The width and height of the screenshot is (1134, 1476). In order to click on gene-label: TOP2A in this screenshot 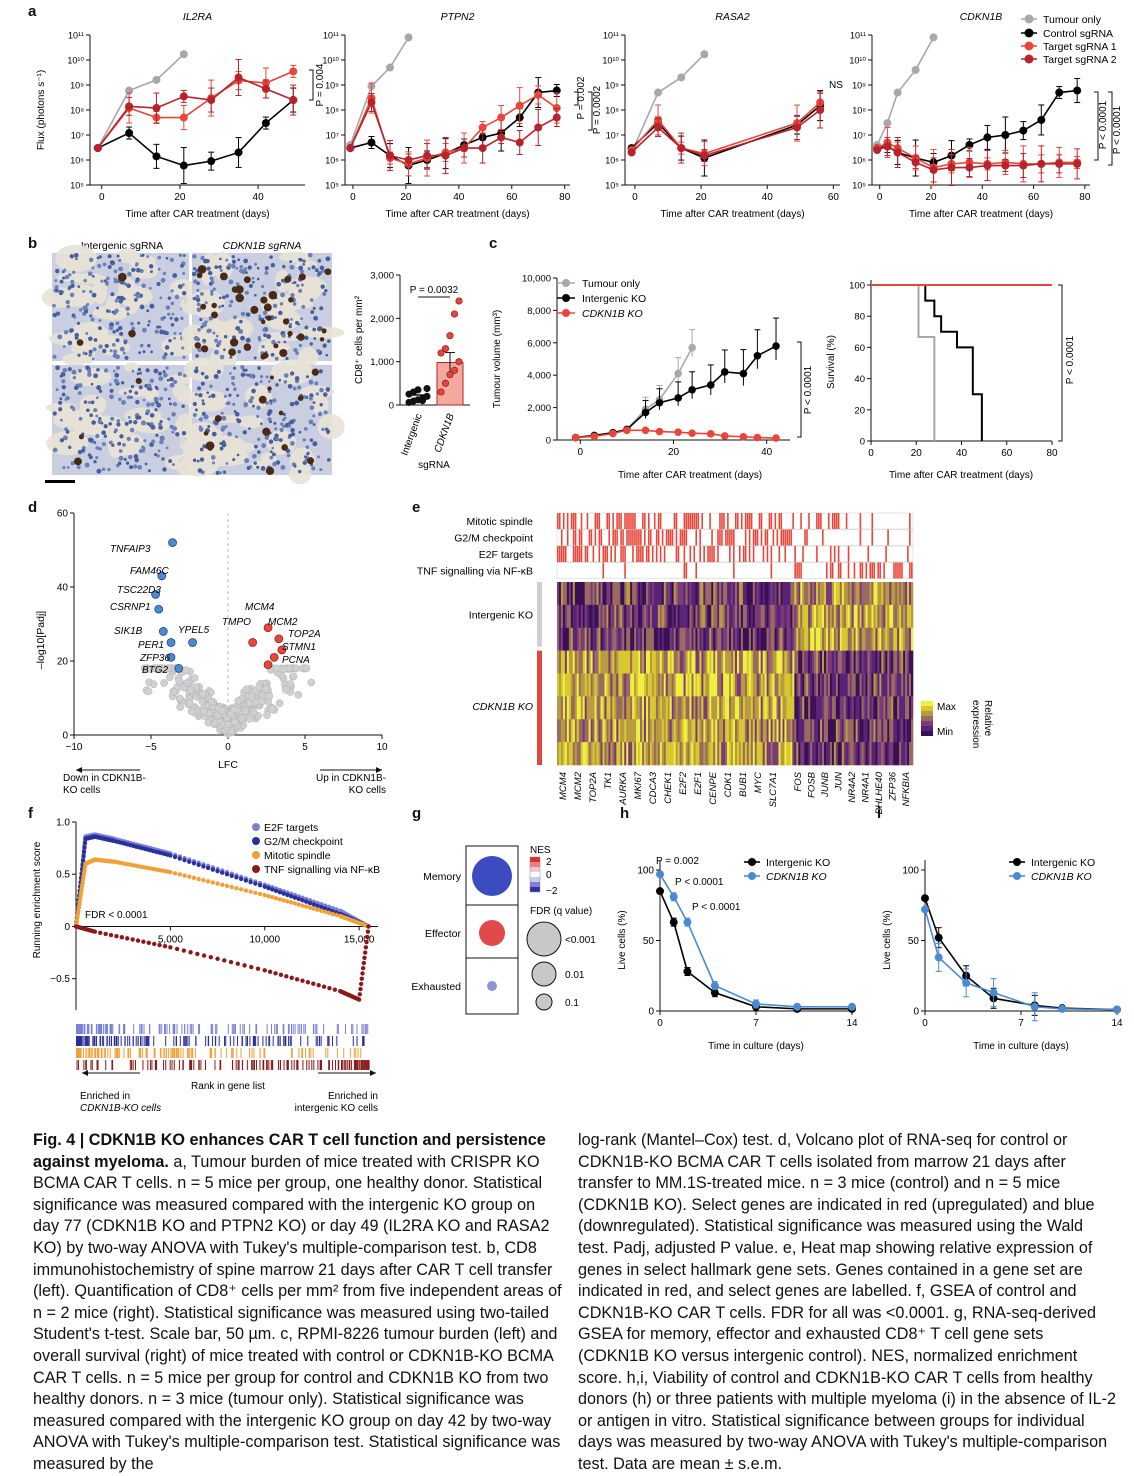, I will do `click(593, 787)`.